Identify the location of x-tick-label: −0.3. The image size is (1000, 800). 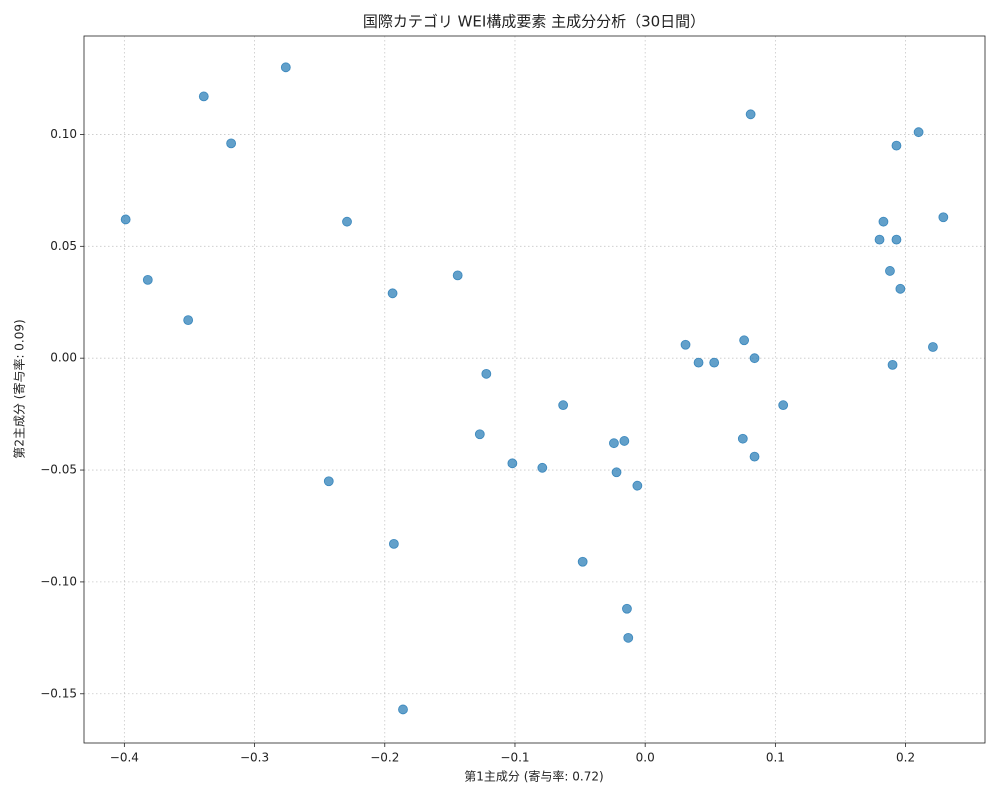
(254, 758).